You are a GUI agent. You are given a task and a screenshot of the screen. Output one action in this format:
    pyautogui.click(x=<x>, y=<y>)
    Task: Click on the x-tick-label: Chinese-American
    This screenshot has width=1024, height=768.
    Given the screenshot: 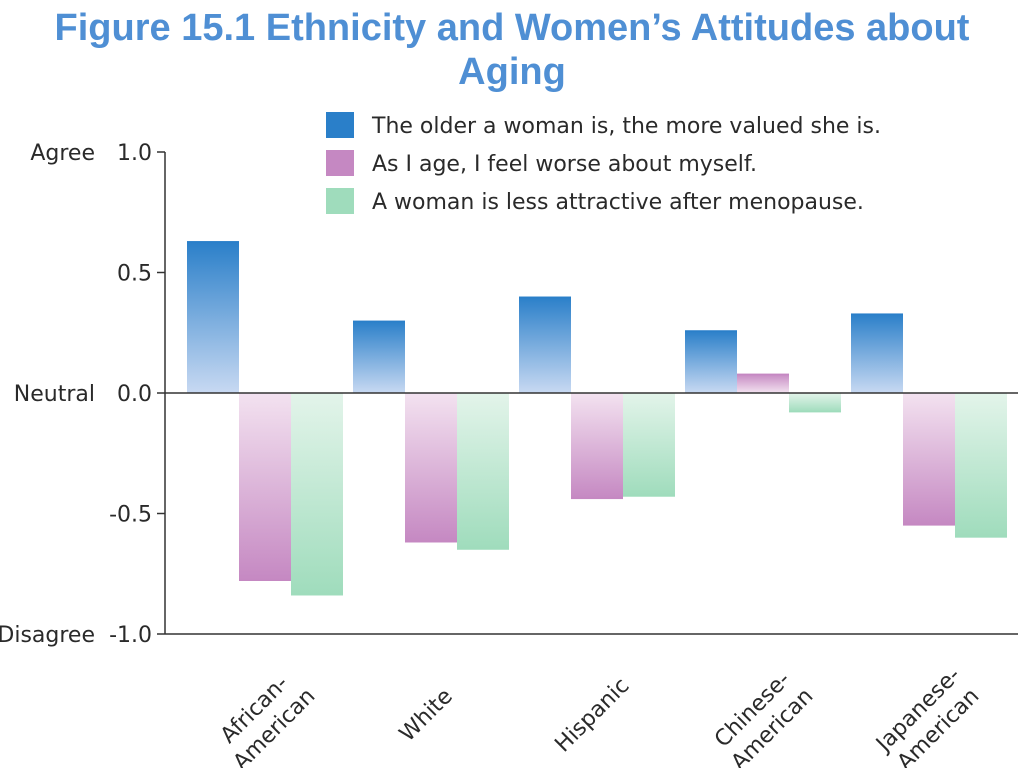 What is the action you would take?
    pyautogui.click(x=763, y=716)
    